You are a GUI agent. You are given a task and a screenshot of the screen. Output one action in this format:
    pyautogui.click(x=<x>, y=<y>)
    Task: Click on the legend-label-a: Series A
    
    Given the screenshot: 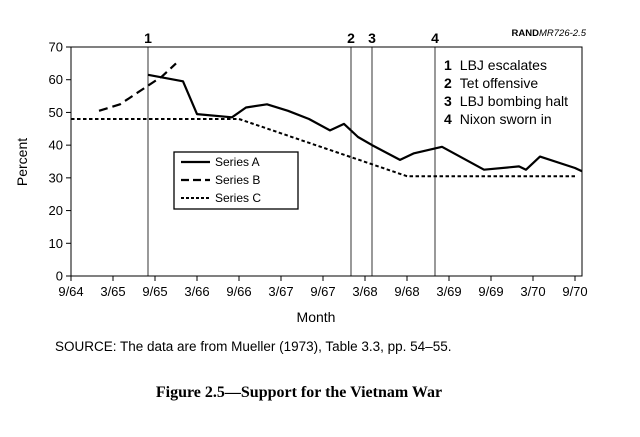 What is the action you would take?
    pyautogui.click(x=237, y=162)
    